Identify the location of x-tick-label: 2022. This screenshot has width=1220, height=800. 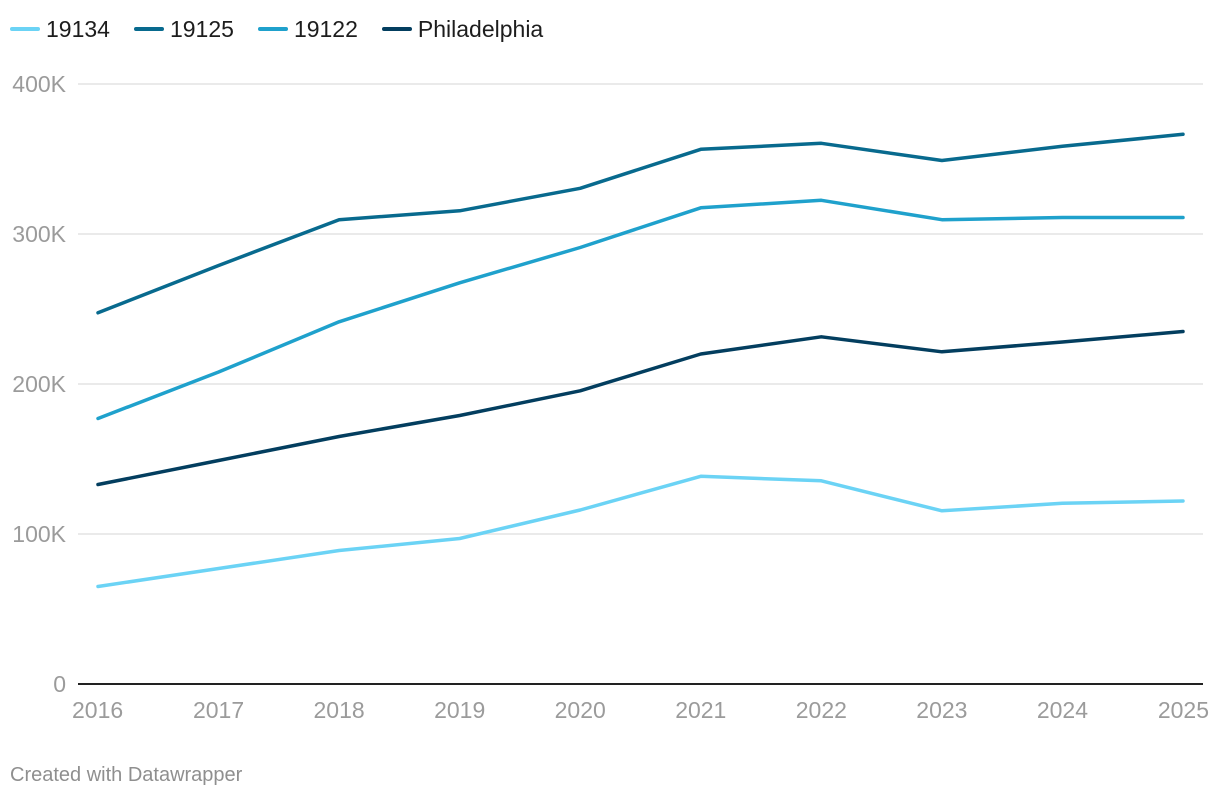
(821, 710).